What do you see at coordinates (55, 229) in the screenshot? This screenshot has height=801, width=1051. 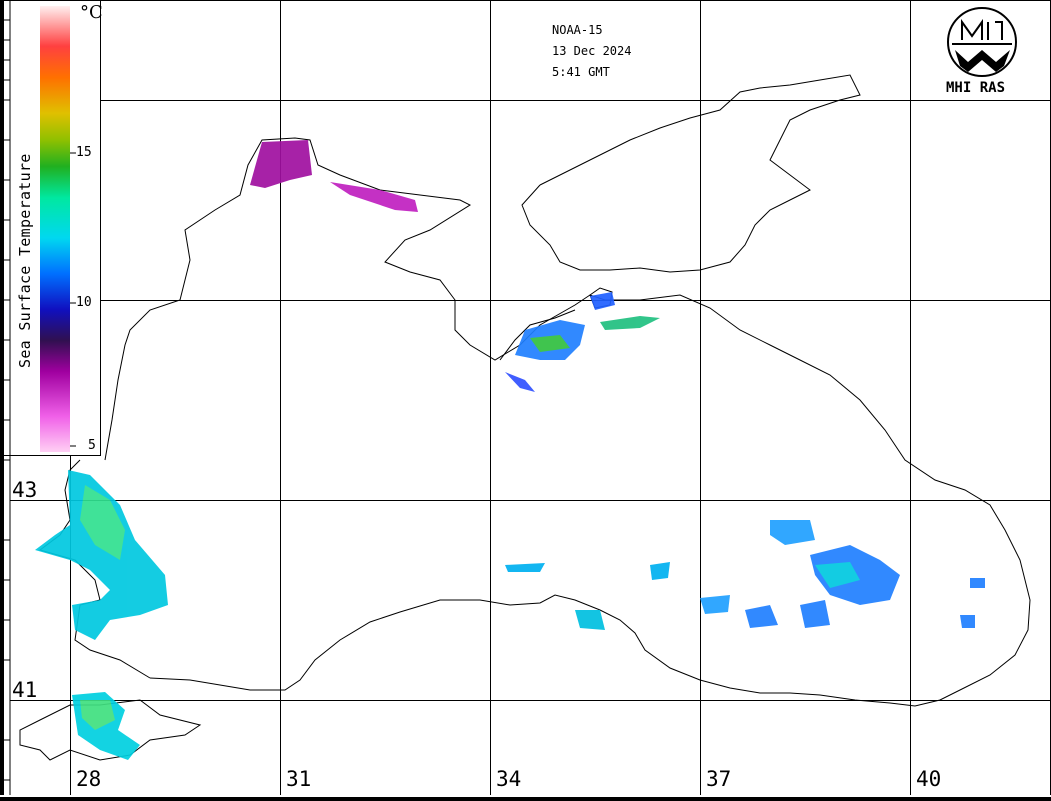 I see `legend-colorbar` at bounding box center [55, 229].